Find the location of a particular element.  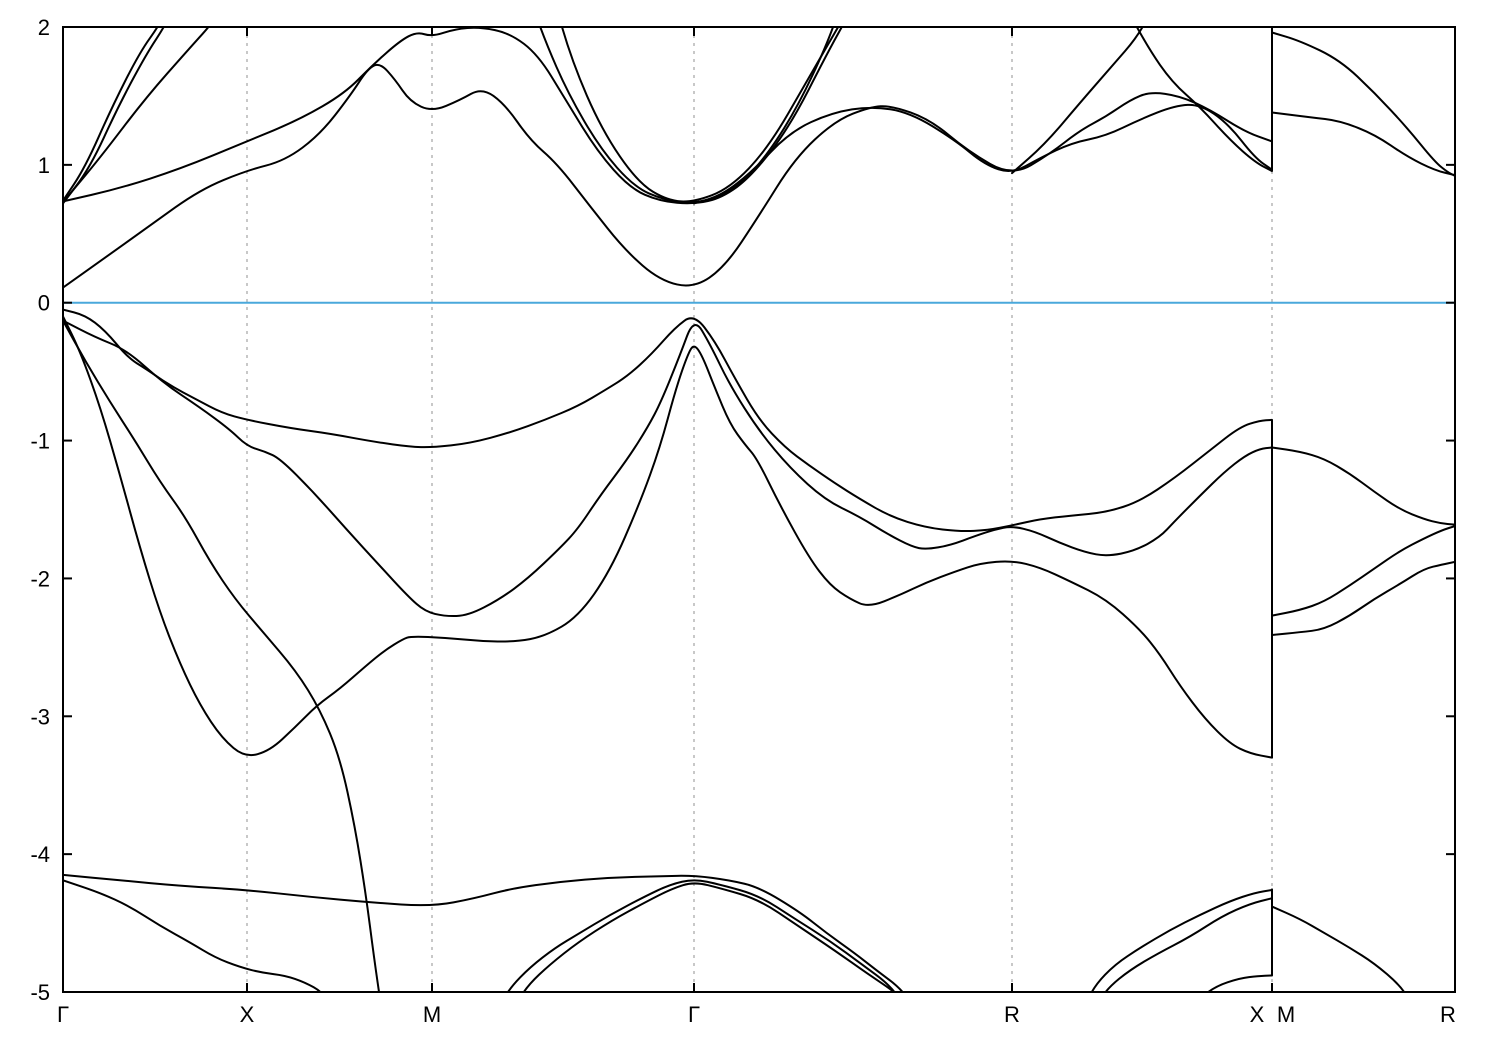

band-curve-panel2-low-W1 is located at coordinates (1338, 948).